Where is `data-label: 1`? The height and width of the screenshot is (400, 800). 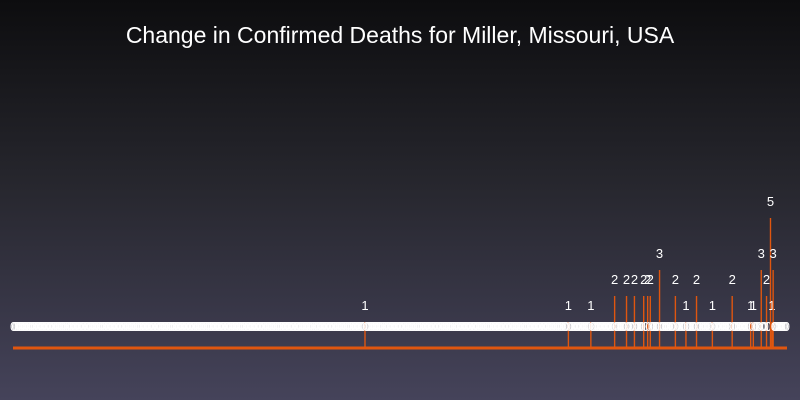 data-label: 1 is located at coordinates (753, 305).